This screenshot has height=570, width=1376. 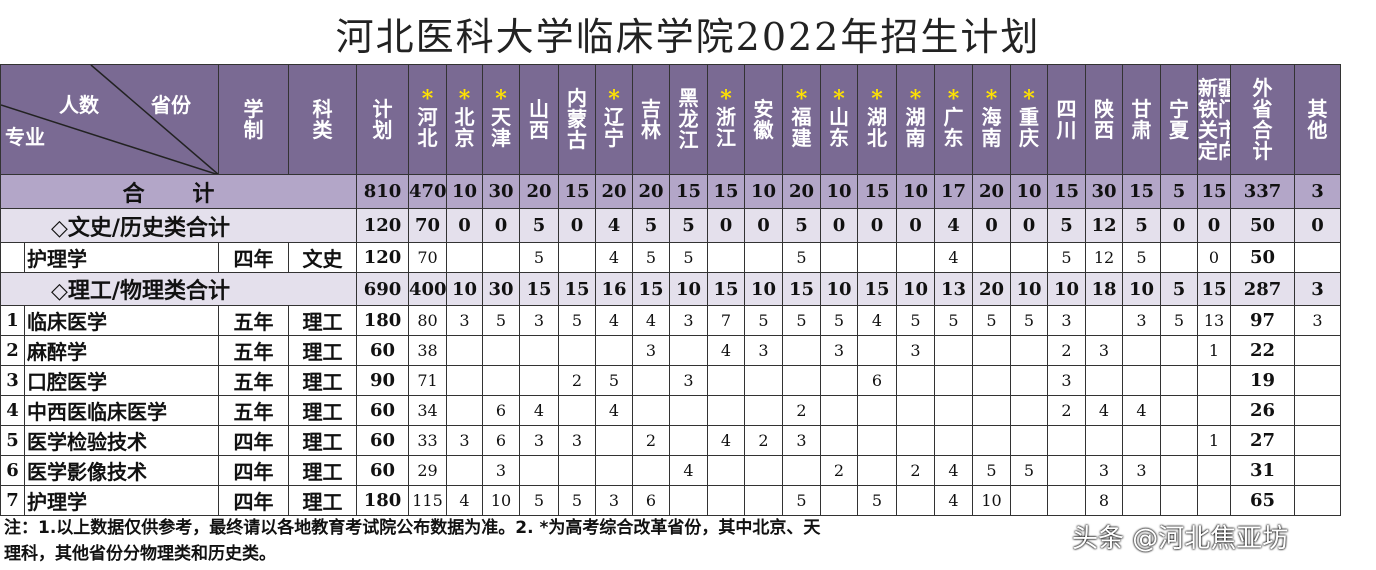 I want to click on province-name: 陕西, so click(x=1104, y=119).